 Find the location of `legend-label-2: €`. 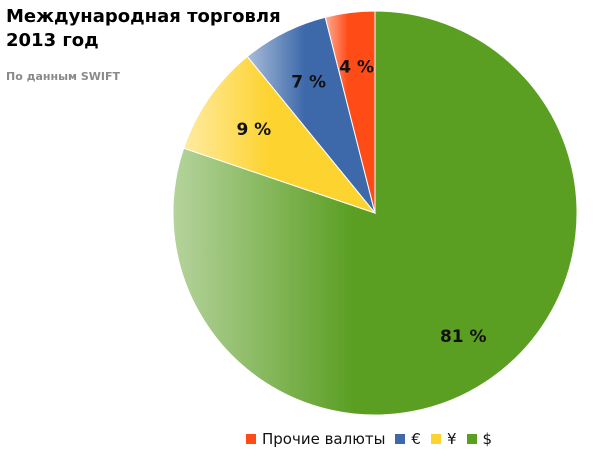

legend-label-2: € is located at coordinates (416, 439).